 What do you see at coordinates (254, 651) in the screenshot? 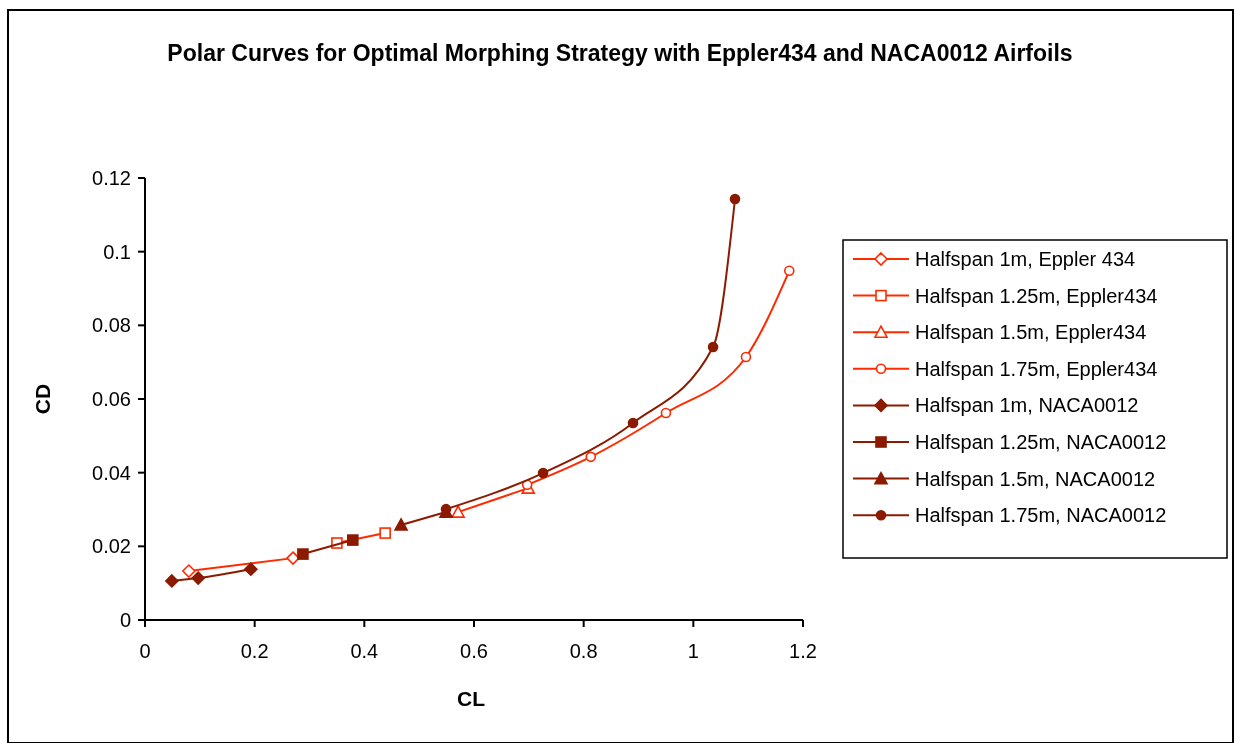
I see `x-tick-label: 0.2` at bounding box center [254, 651].